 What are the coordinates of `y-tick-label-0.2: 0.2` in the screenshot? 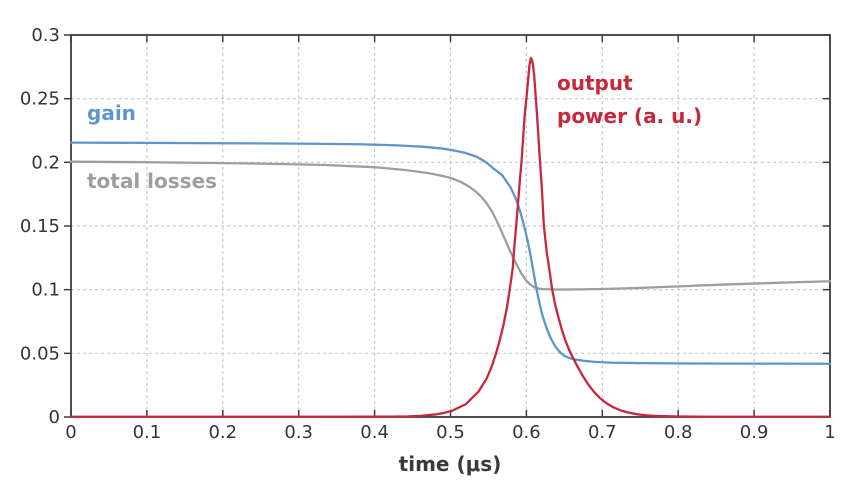 It's located at (45, 162).